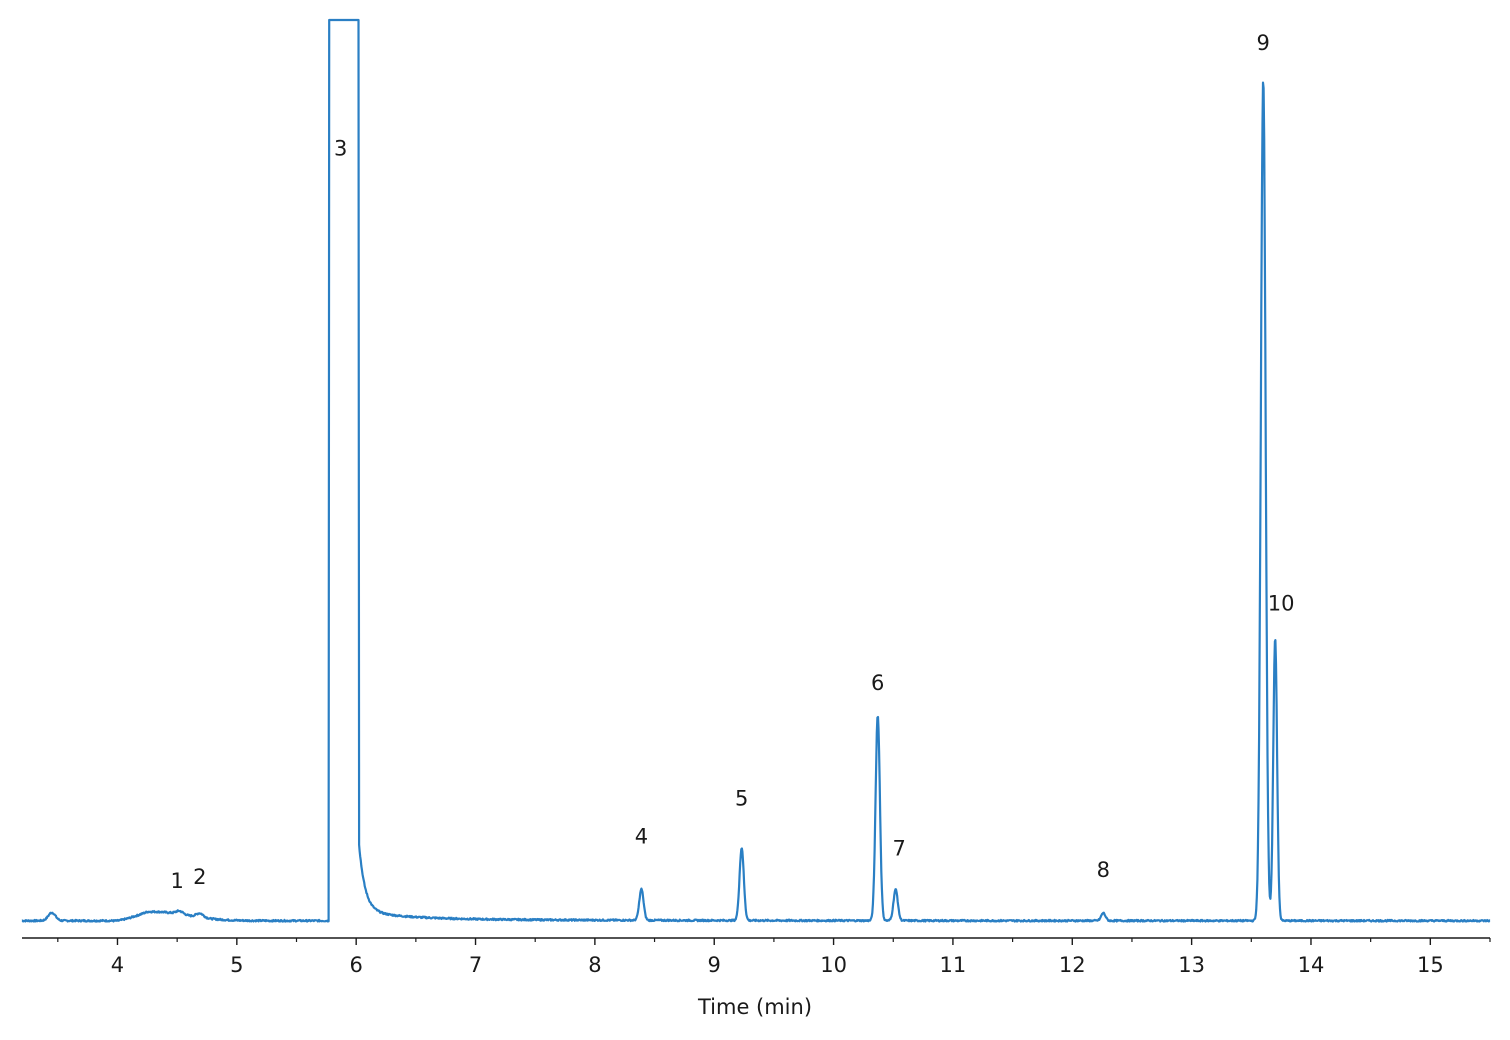  I want to click on x-tick-label: 12, so click(1072, 965).